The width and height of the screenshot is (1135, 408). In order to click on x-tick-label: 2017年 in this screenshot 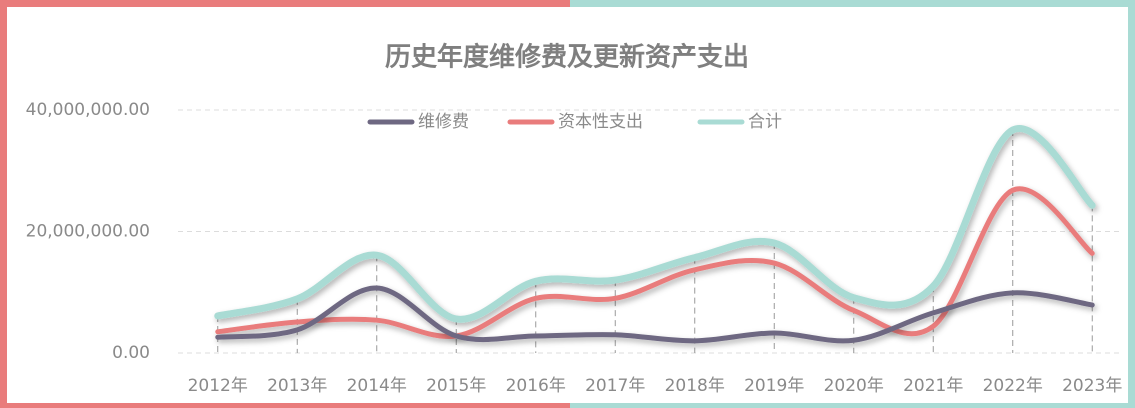, I will do `click(615, 386)`.